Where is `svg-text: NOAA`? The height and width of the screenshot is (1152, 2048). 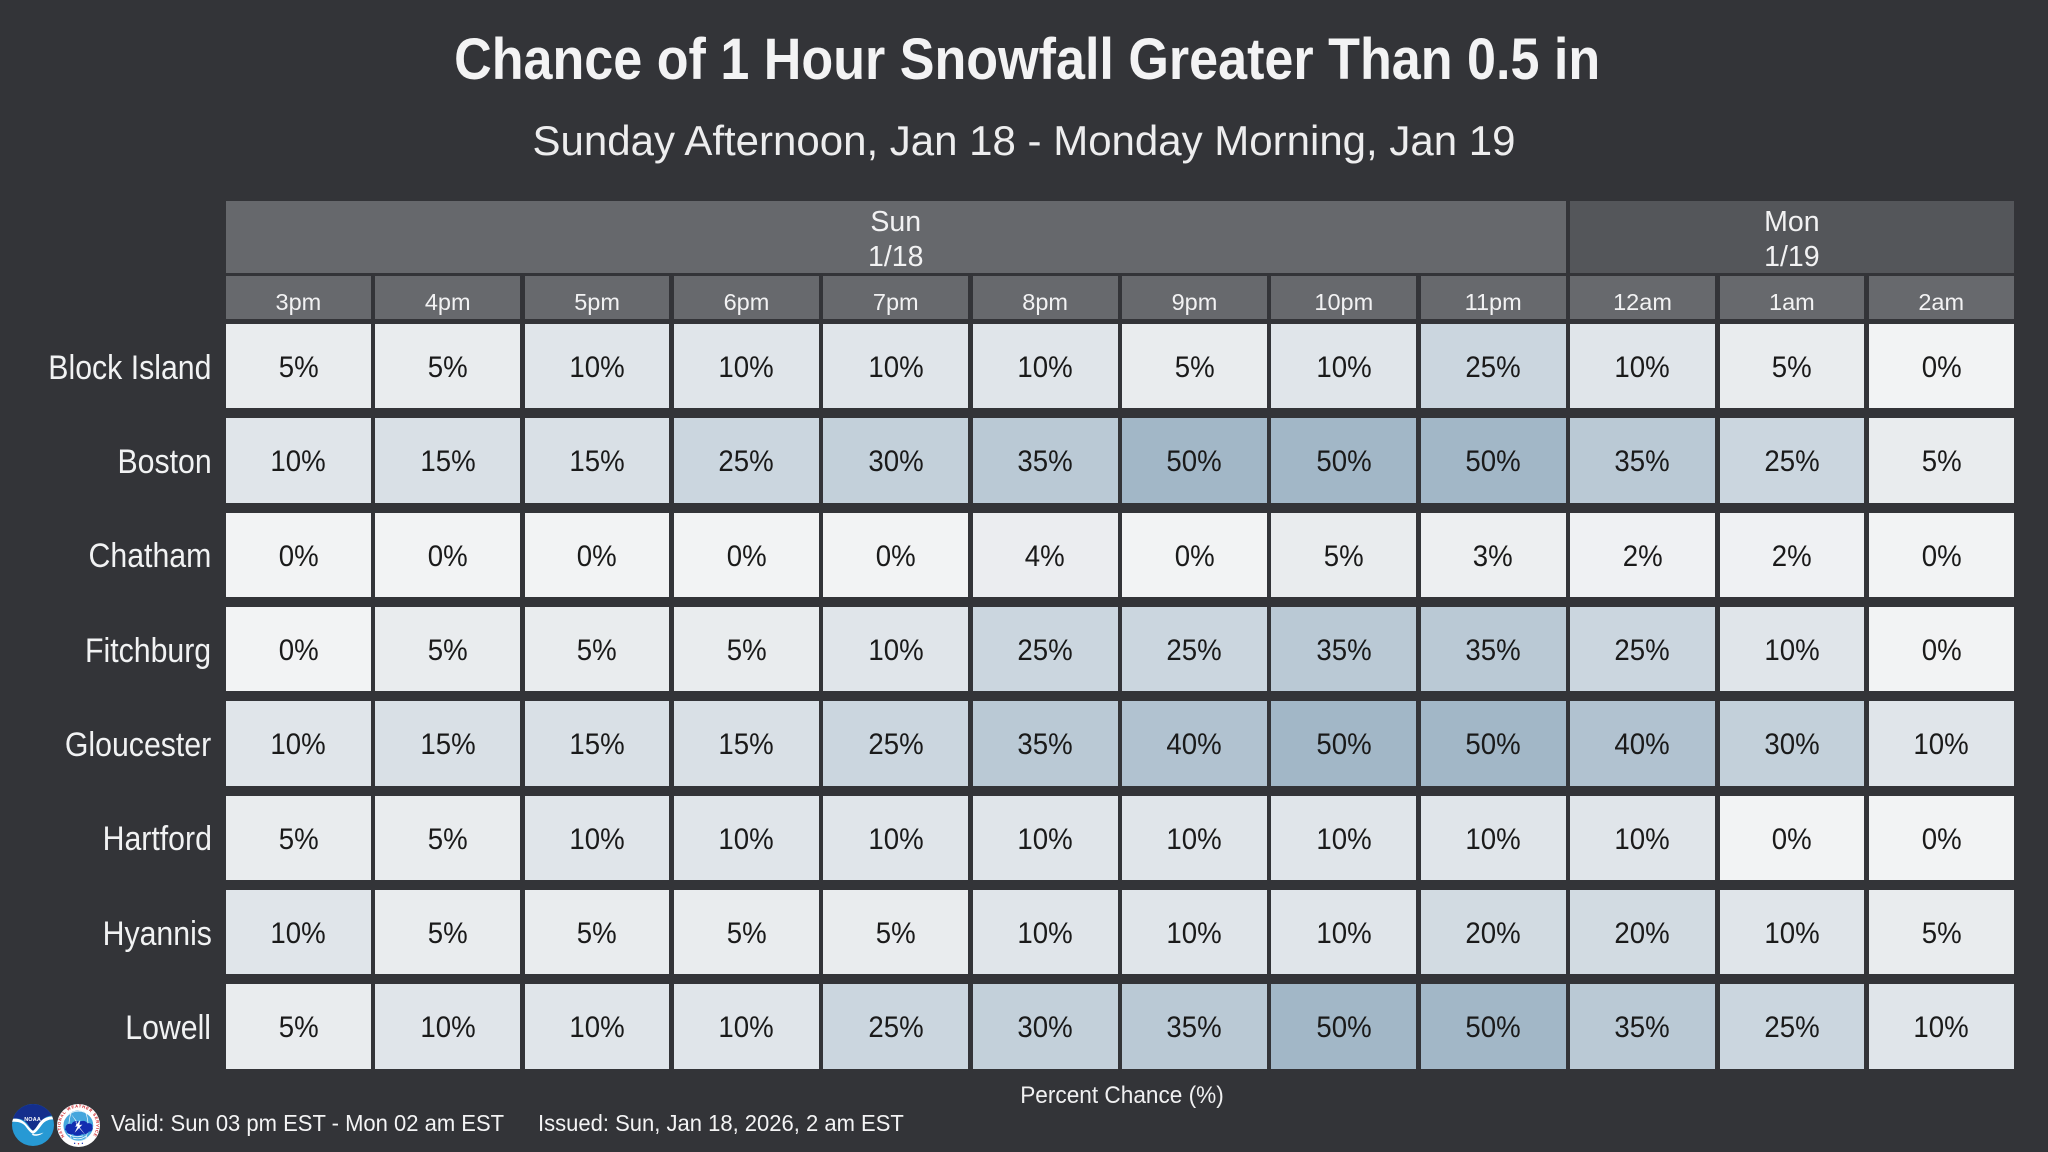
svg-text: NOAA is located at coordinates (32, 1119).